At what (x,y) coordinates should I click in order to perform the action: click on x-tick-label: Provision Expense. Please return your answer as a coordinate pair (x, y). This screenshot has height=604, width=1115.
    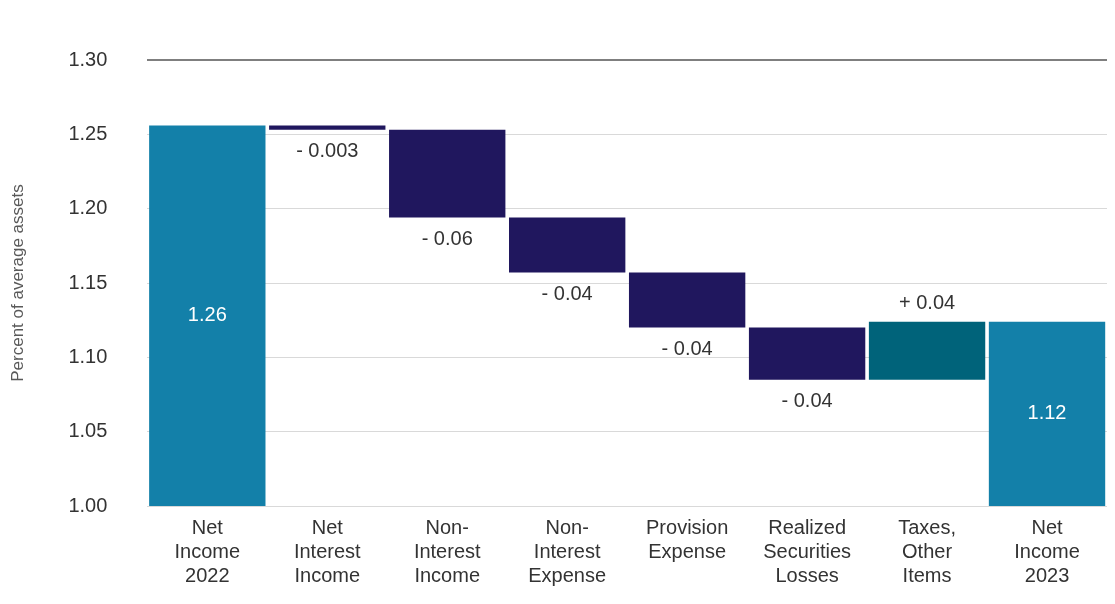
    Looking at the image, I should click on (687, 538).